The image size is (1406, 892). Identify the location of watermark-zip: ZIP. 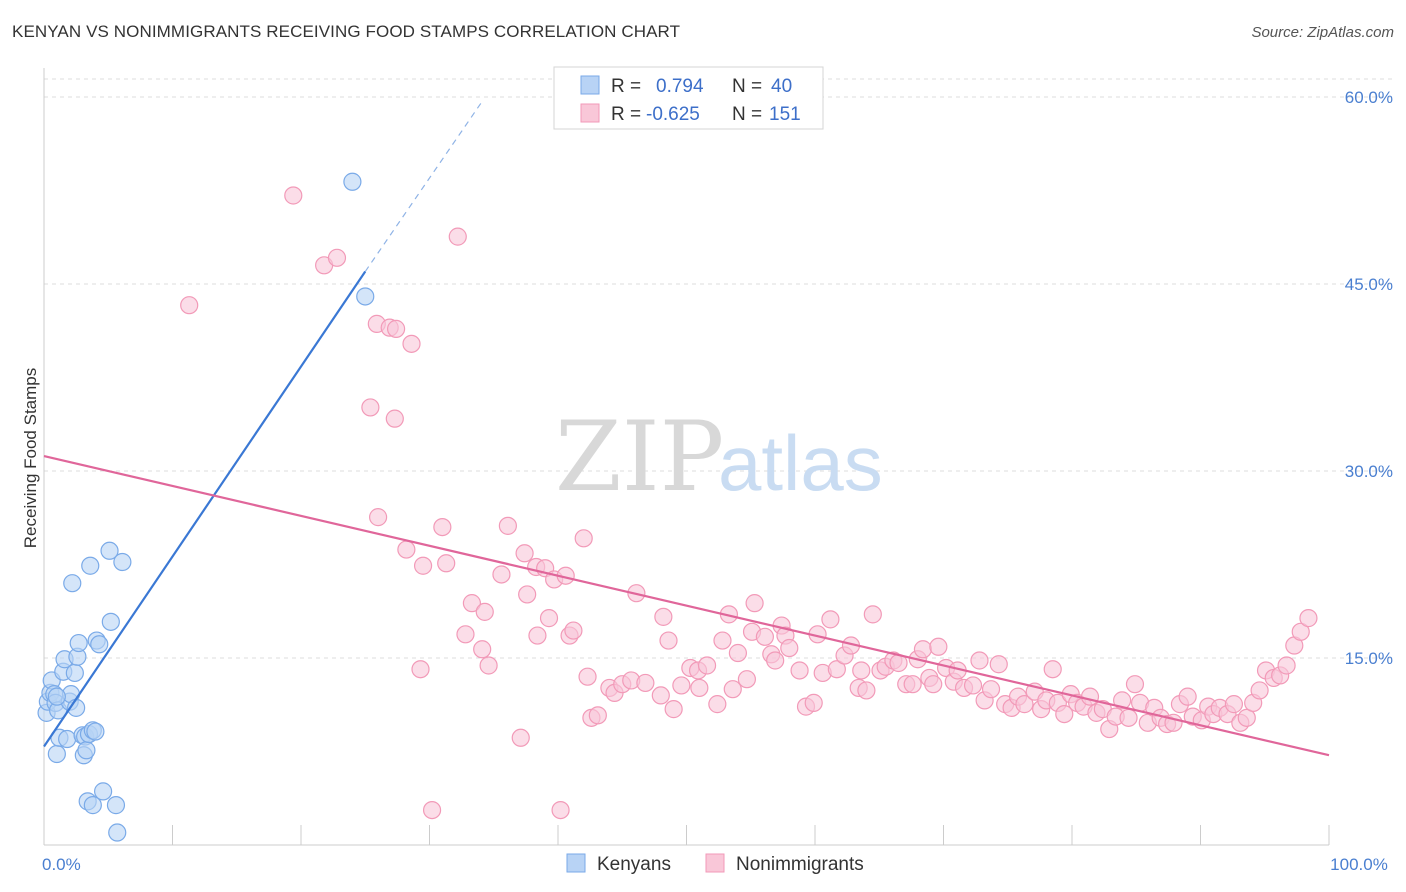
(639, 457).